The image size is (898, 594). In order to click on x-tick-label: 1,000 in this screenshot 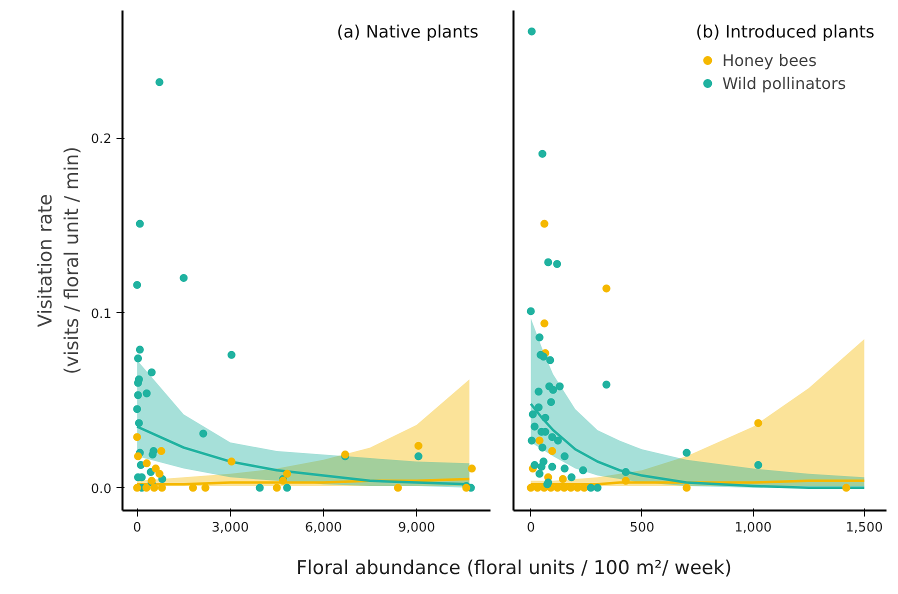, I will do `click(753, 528)`.